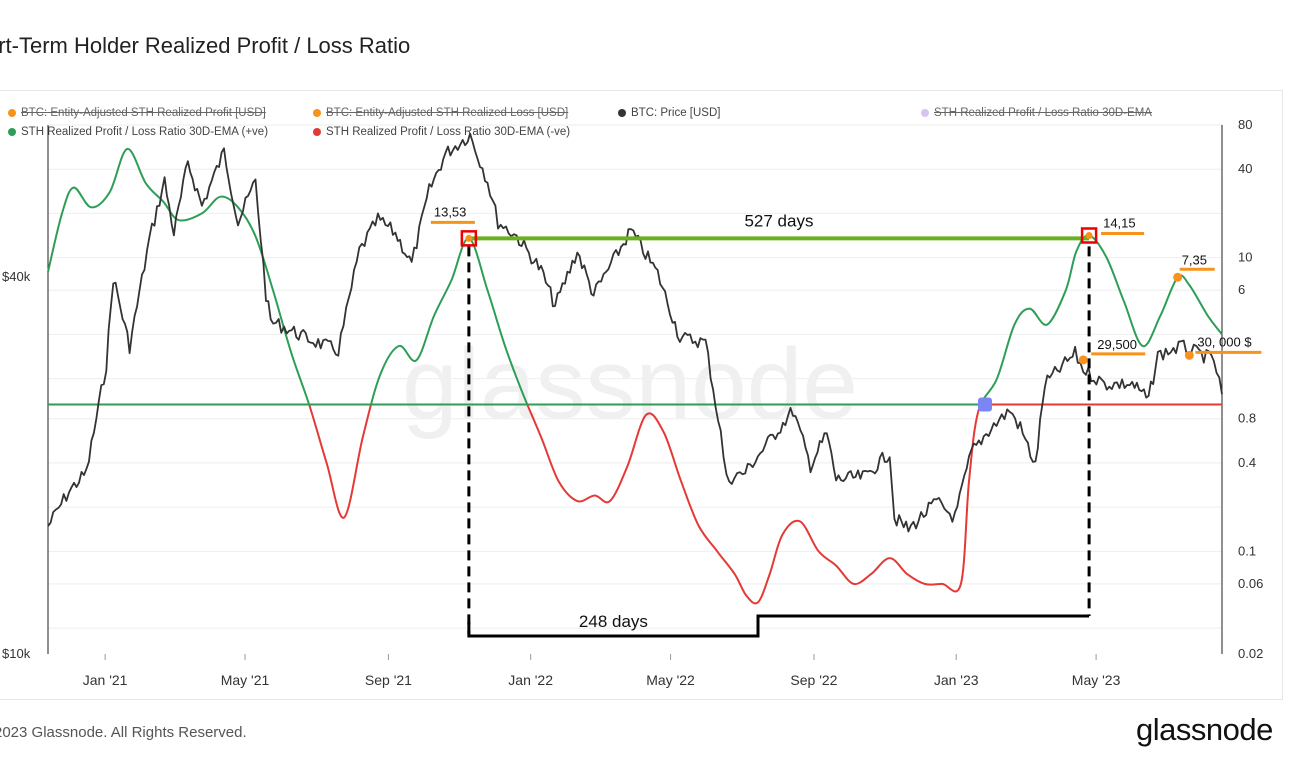  I want to click on x-tick-label: Jan '22, so click(530, 680).